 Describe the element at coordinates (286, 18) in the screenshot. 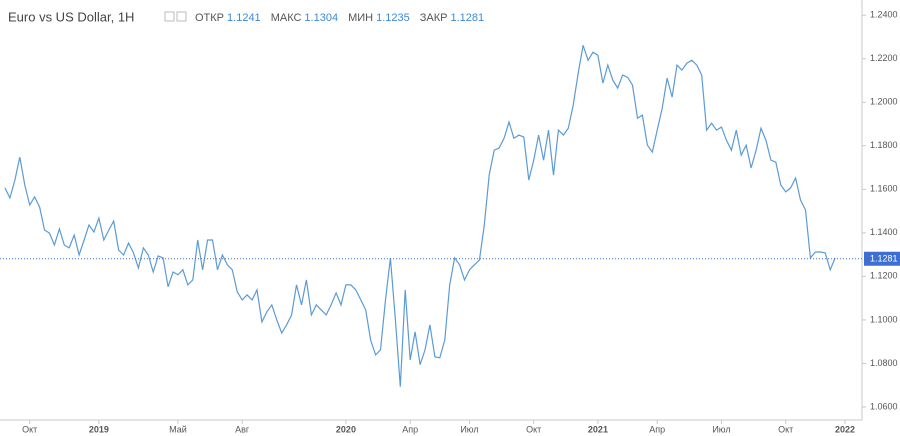

I see `ohlc-label: МАКС` at that location.